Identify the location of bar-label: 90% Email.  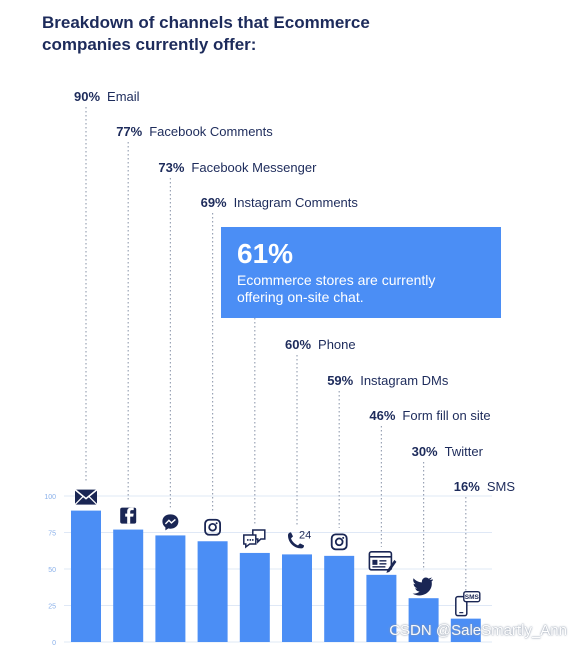
(107, 96).